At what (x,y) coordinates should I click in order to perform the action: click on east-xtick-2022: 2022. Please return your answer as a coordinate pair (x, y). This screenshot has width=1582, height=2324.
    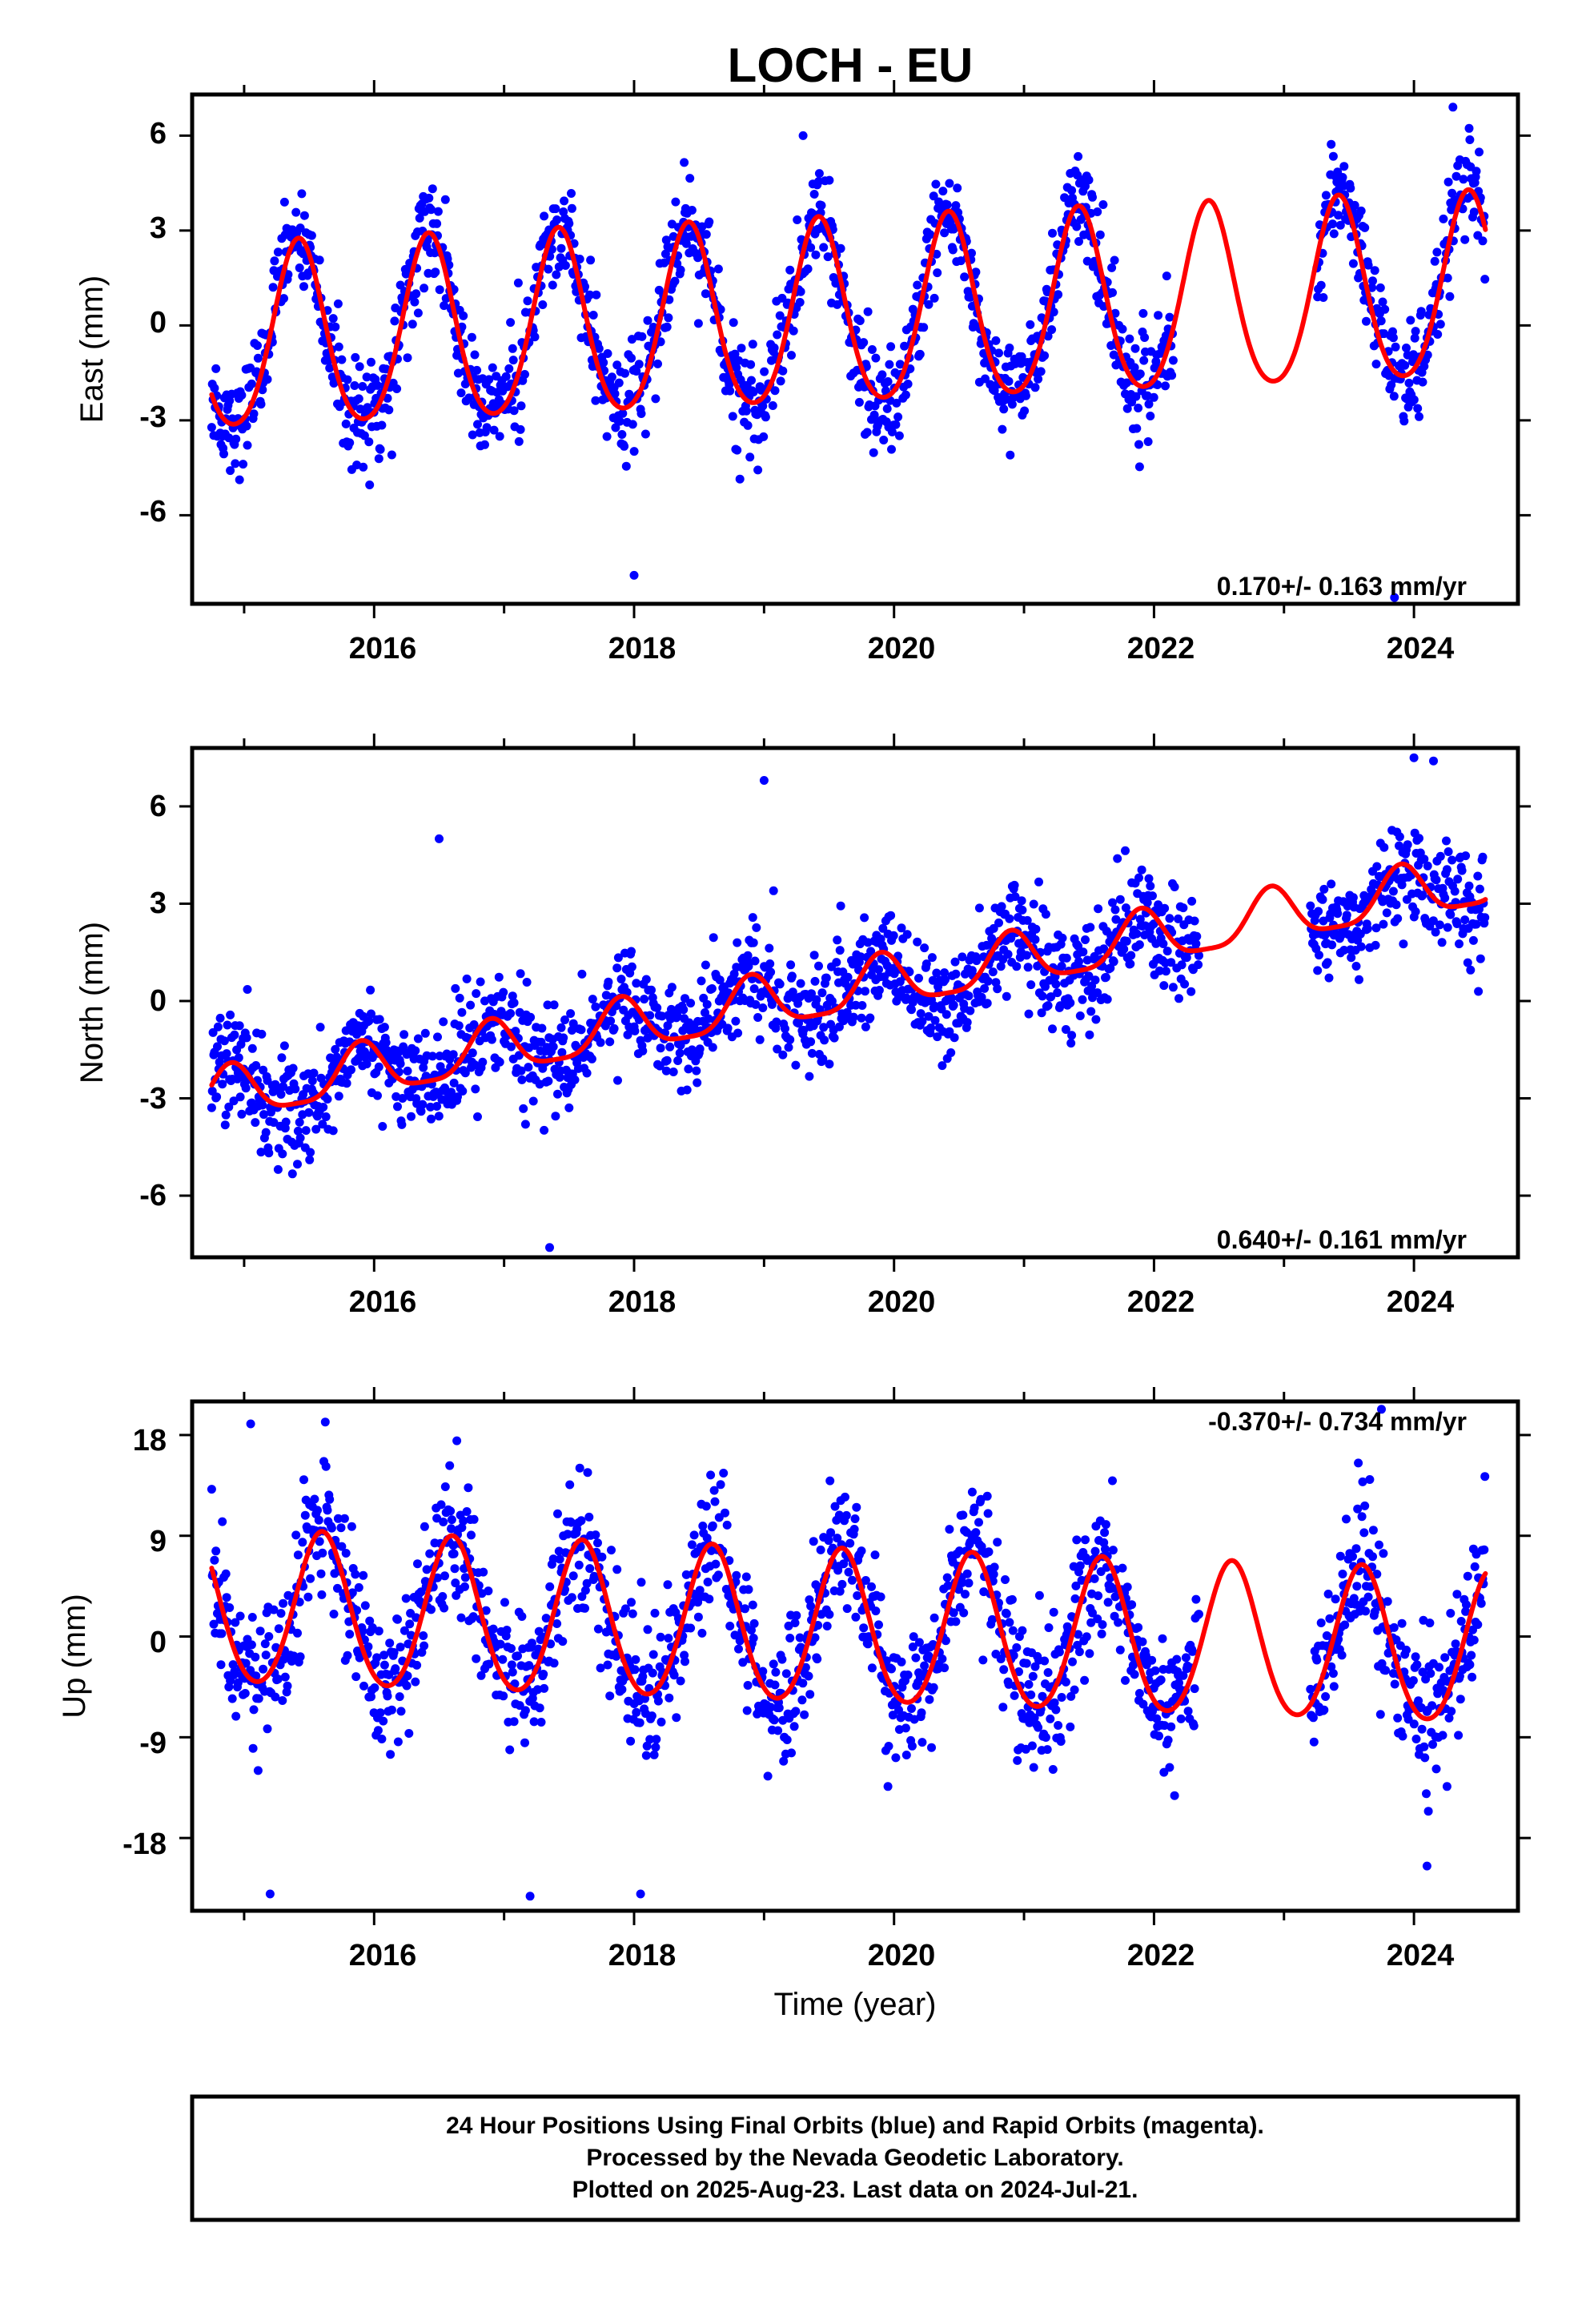
    Looking at the image, I should click on (1161, 648).